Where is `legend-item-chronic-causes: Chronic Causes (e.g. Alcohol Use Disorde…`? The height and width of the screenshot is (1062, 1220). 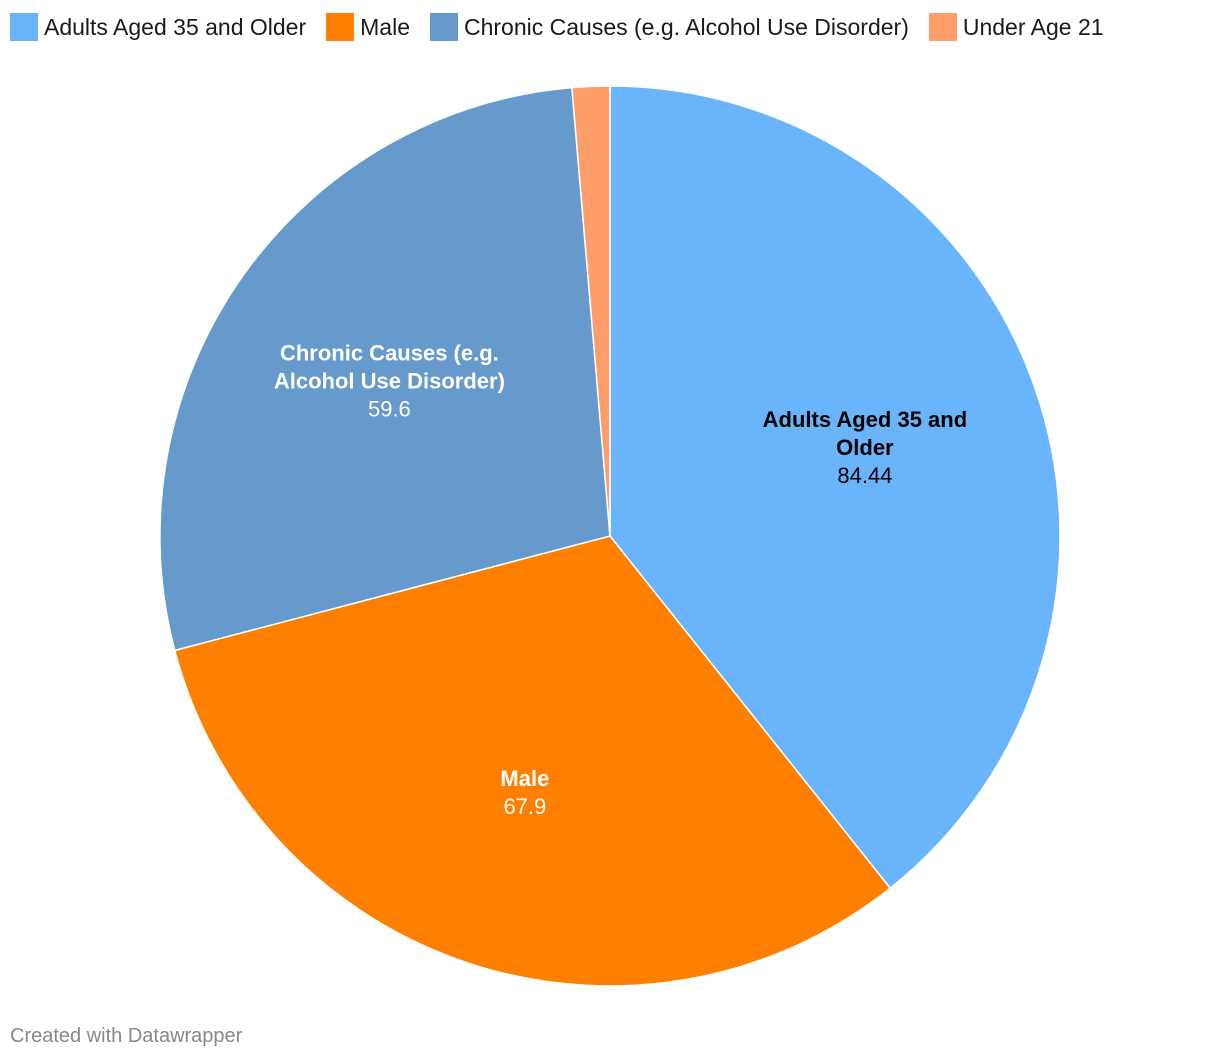
legend-item-chronic-causes: Chronic Causes (e.g. Alcohol Use Disorde… is located at coordinates (669, 27).